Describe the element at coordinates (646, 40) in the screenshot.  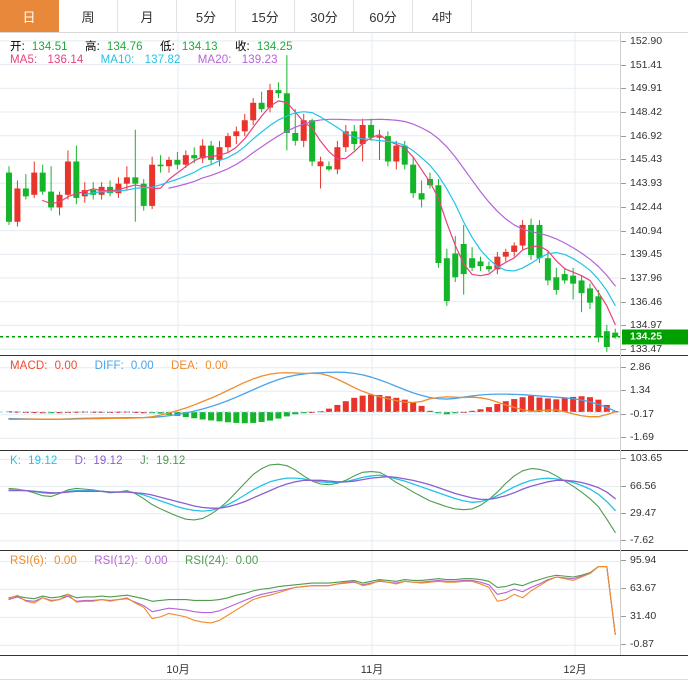
I see `axis-label: 152.90` at that location.